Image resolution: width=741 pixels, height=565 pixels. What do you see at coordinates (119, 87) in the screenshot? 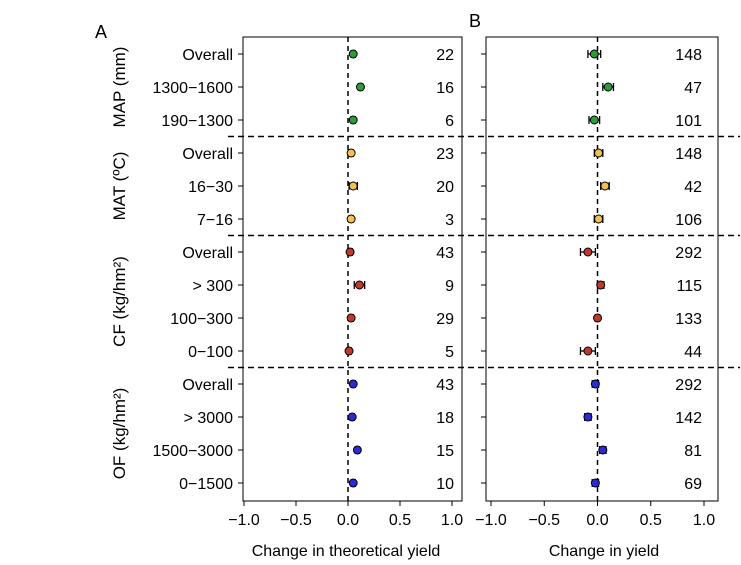
I see `group-label: MAP (mm)` at bounding box center [119, 87].